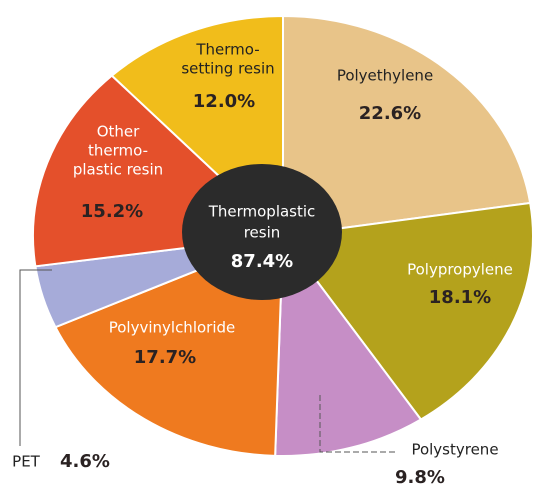  Describe the element at coordinates (165, 357) in the screenshot. I see `value-label: 17.7%` at that location.